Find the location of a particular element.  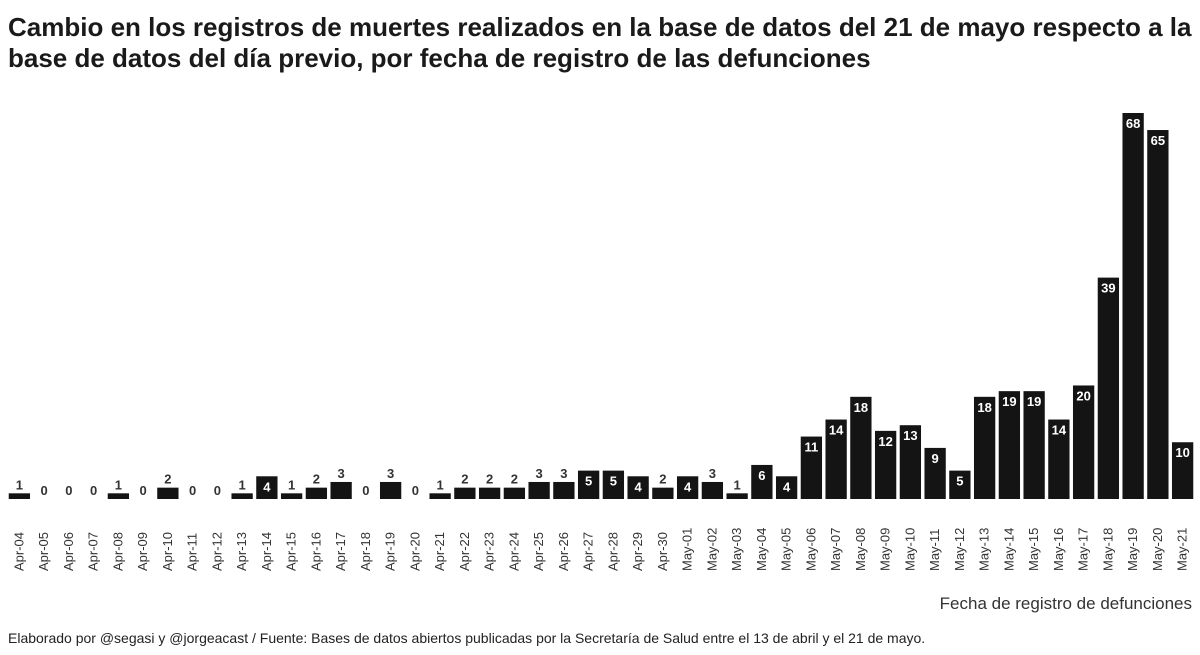

value-label-May-06: 11 is located at coordinates (812, 447).